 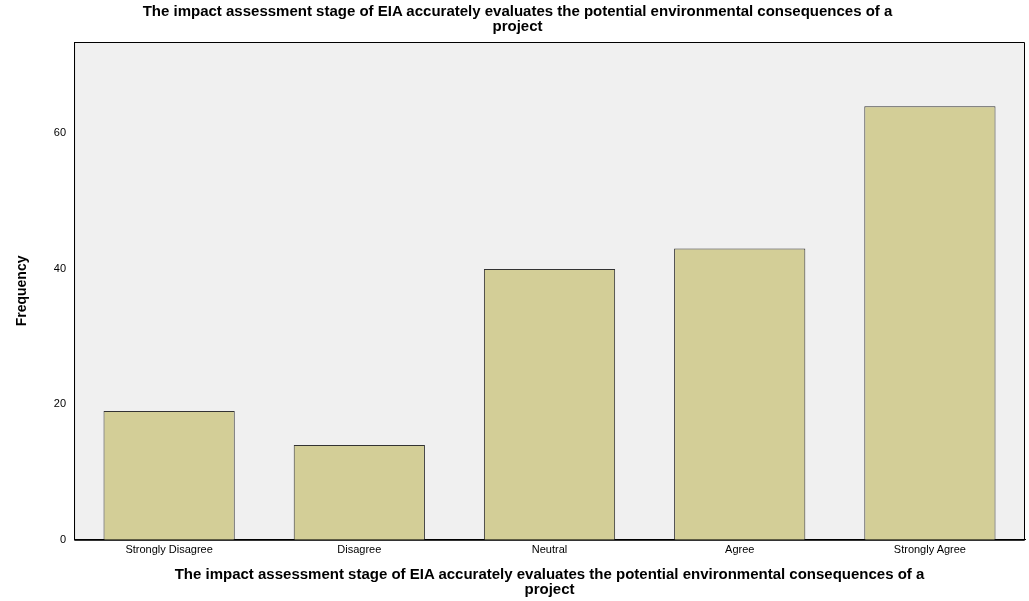 I want to click on x-tick-label: Strongly Disagree, so click(x=169, y=549).